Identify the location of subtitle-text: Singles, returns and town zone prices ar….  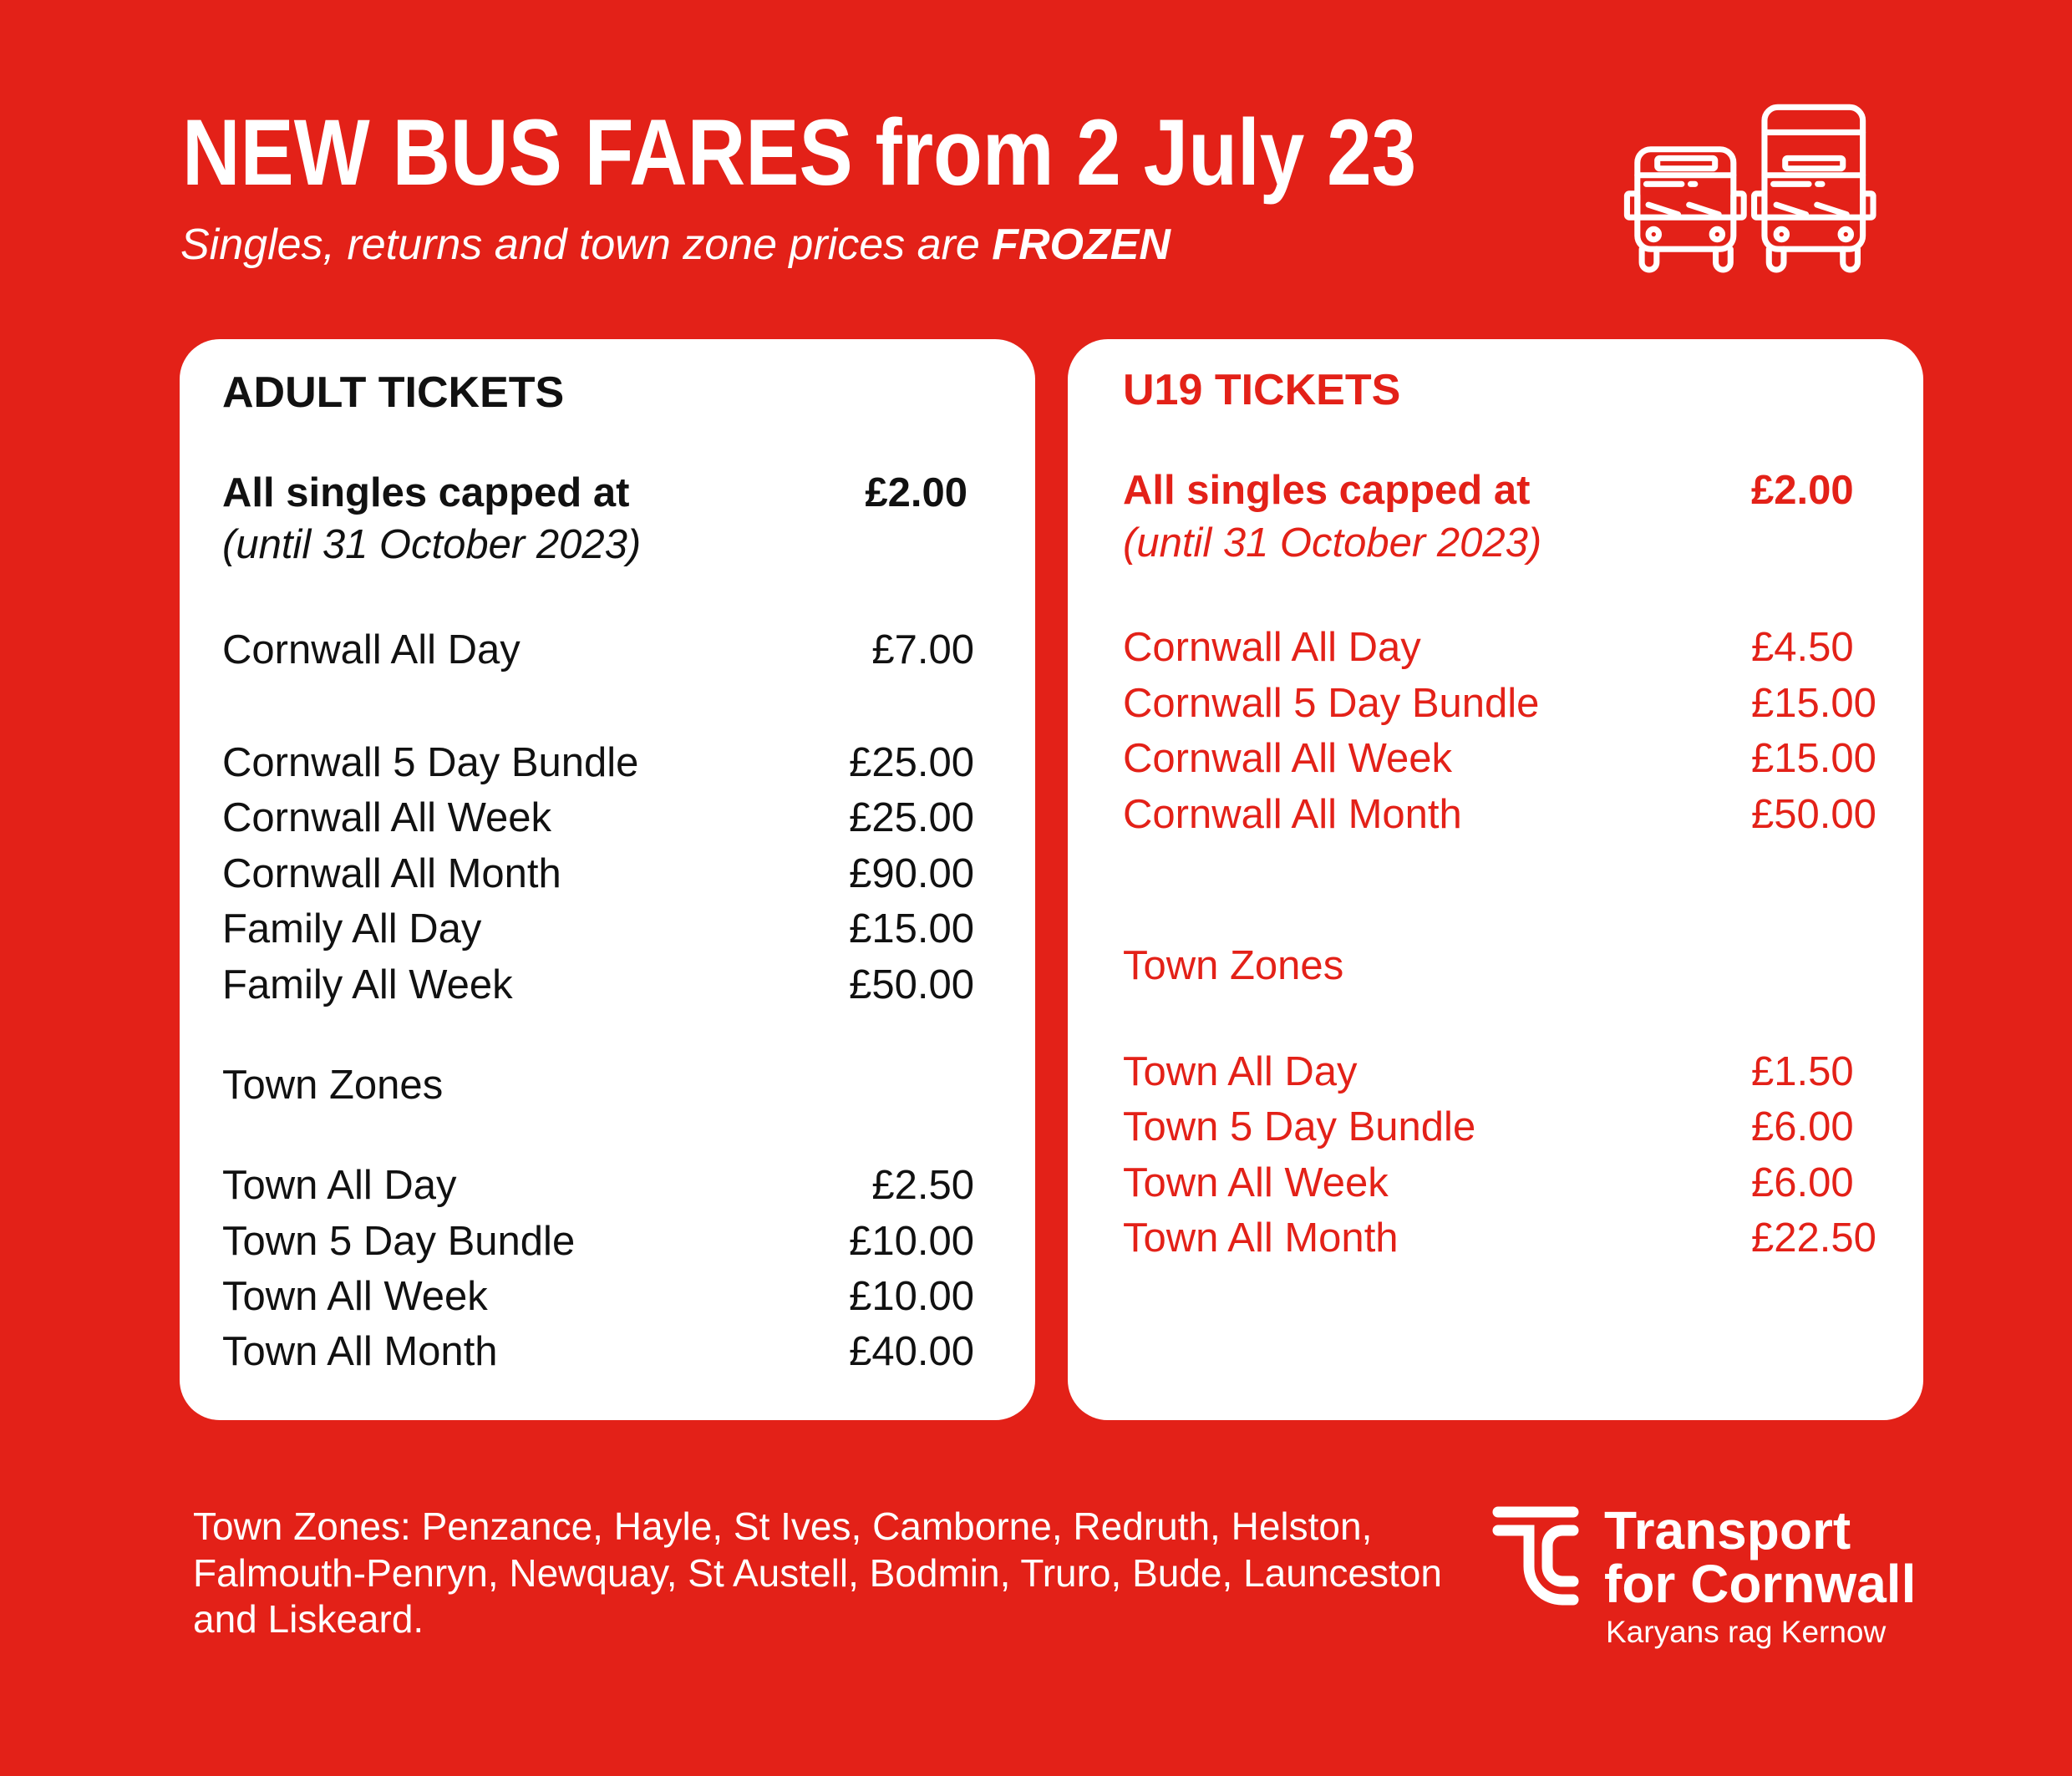
(586, 245).